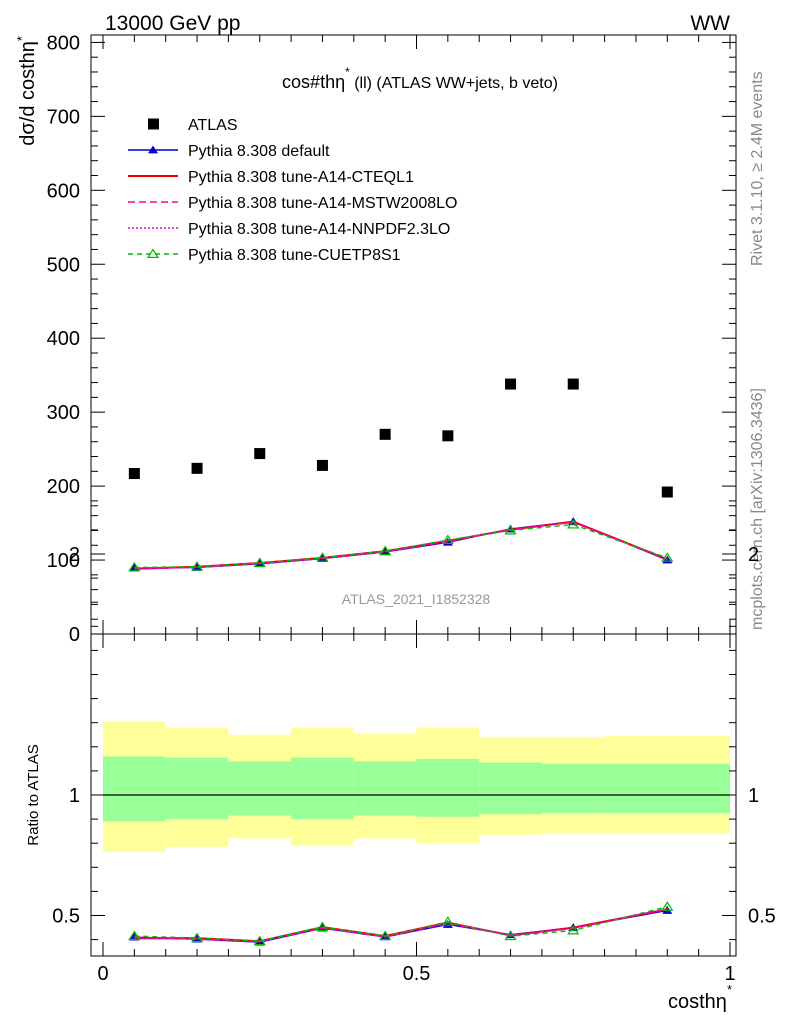 Image resolution: width=786 pixels, height=1024 pixels. What do you see at coordinates (63, 339) in the screenshot?
I see `y-tick-label: 400` at bounding box center [63, 339].